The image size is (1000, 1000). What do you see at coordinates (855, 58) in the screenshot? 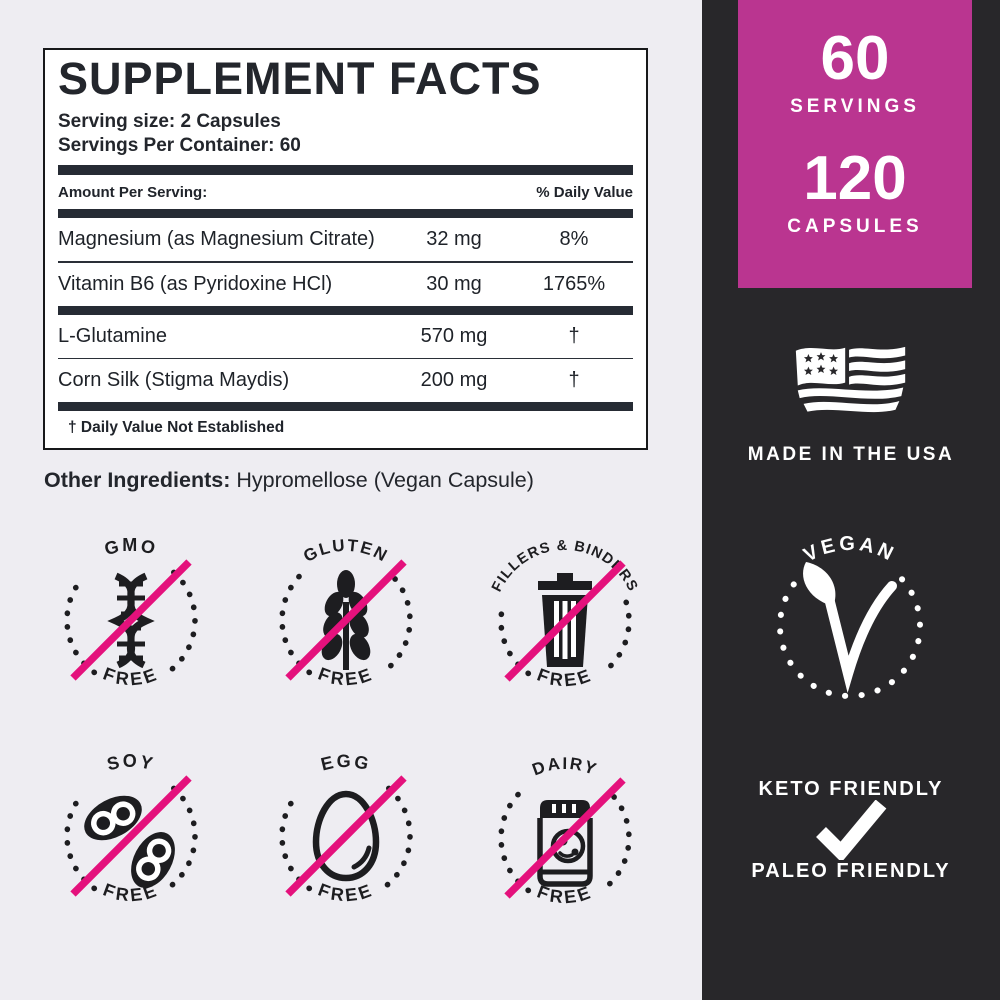
I see `servings-count: 60` at bounding box center [855, 58].